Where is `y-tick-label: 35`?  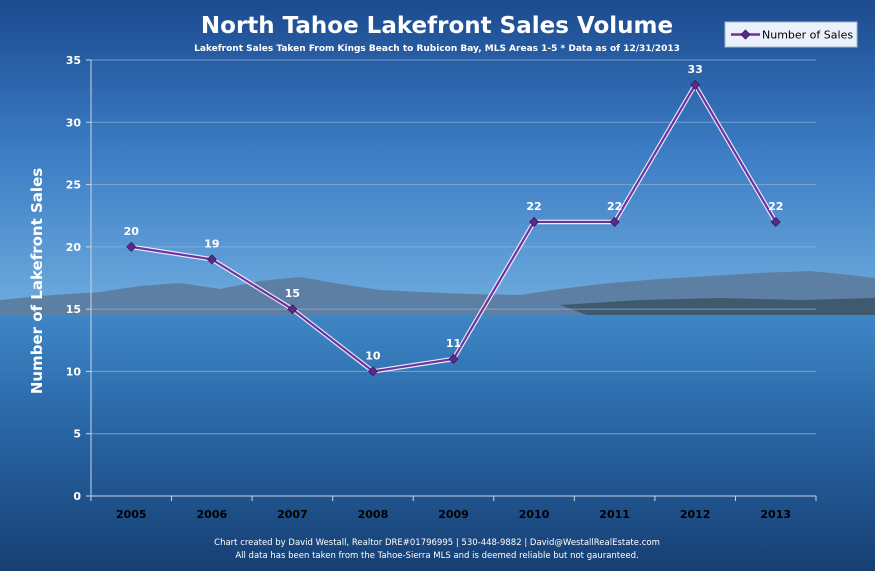 y-tick-label: 35 is located at coordinates (73, 60).